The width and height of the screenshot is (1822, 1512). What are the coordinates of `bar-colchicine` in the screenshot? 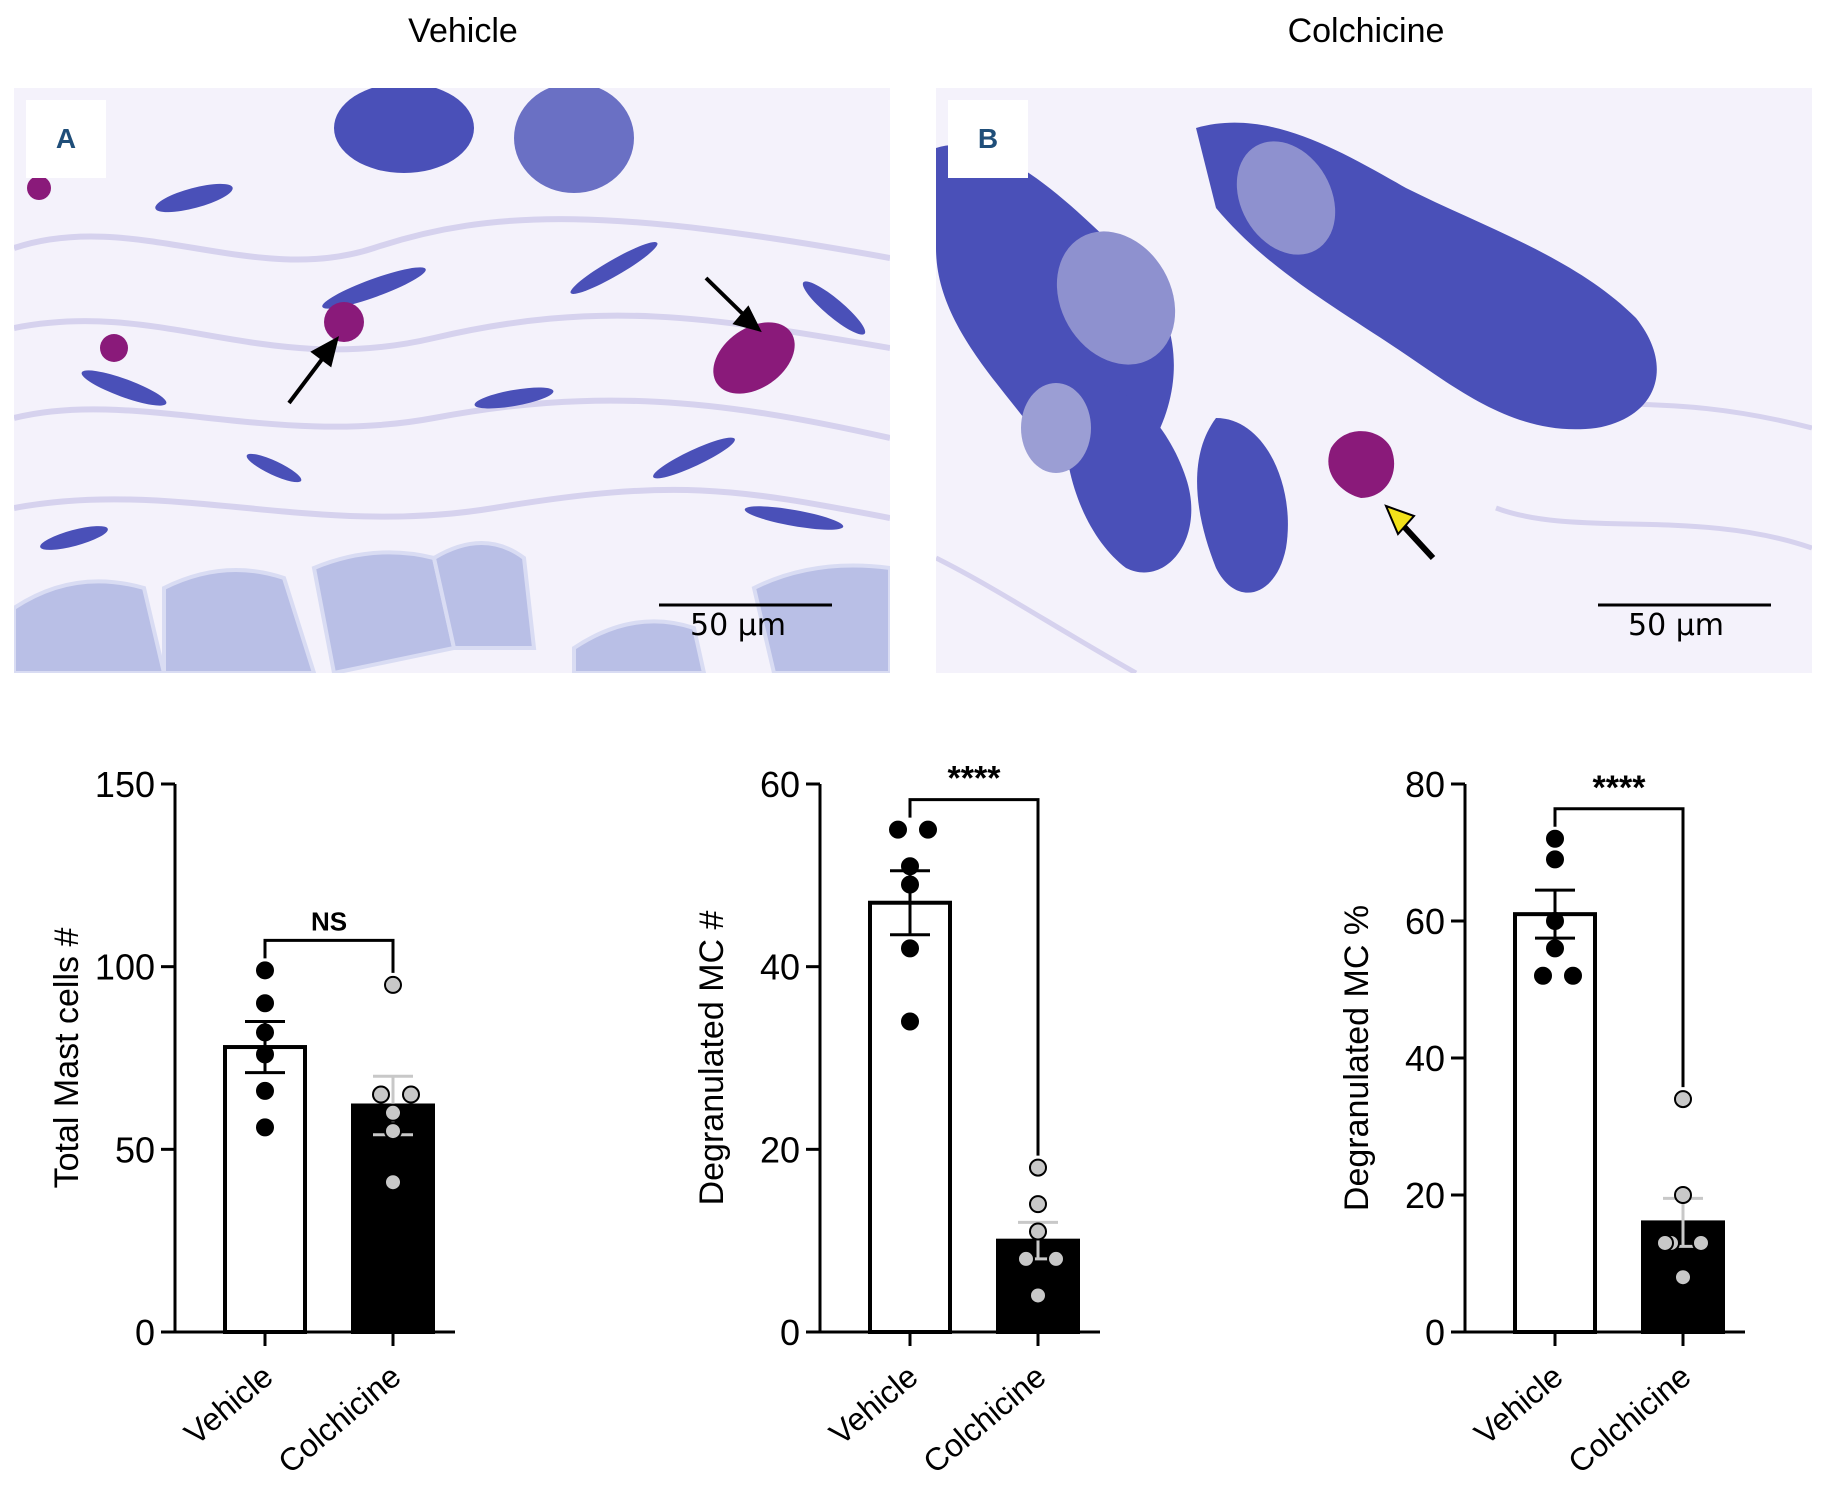 It's located at (393, 1219).